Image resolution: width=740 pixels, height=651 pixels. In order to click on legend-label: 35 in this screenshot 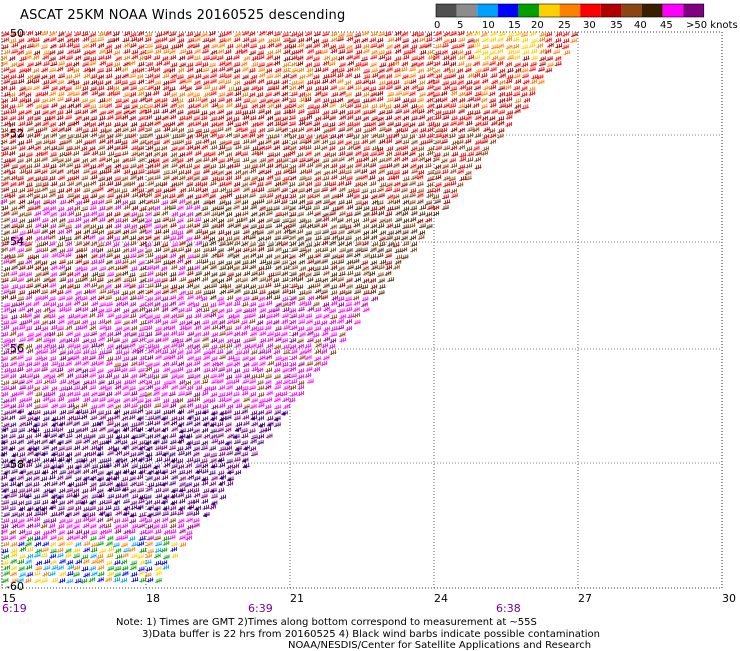, I will do `click(616, 25)`.